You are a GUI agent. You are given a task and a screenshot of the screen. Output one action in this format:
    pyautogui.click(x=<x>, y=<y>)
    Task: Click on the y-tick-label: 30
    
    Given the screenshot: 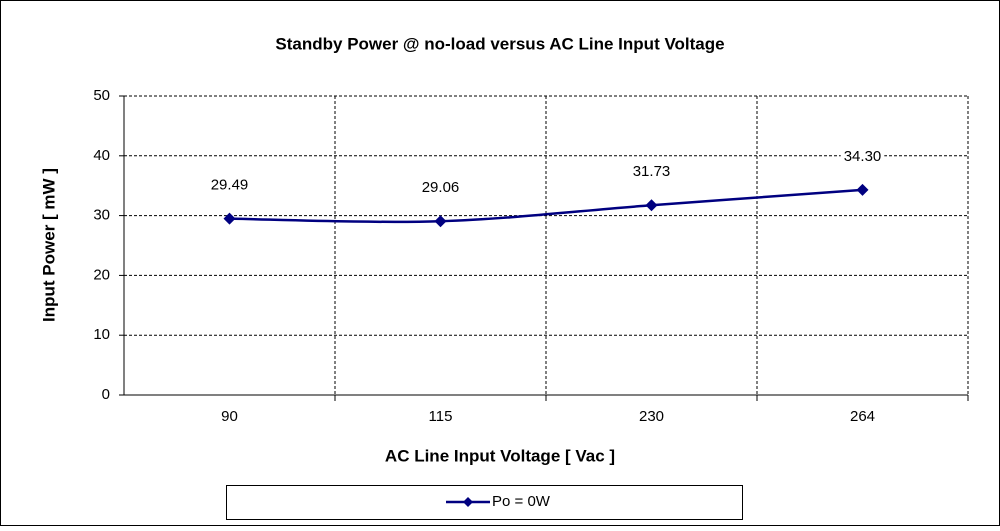 What is the action you would take?
    pyautogui.click(x=101, y=215)
    